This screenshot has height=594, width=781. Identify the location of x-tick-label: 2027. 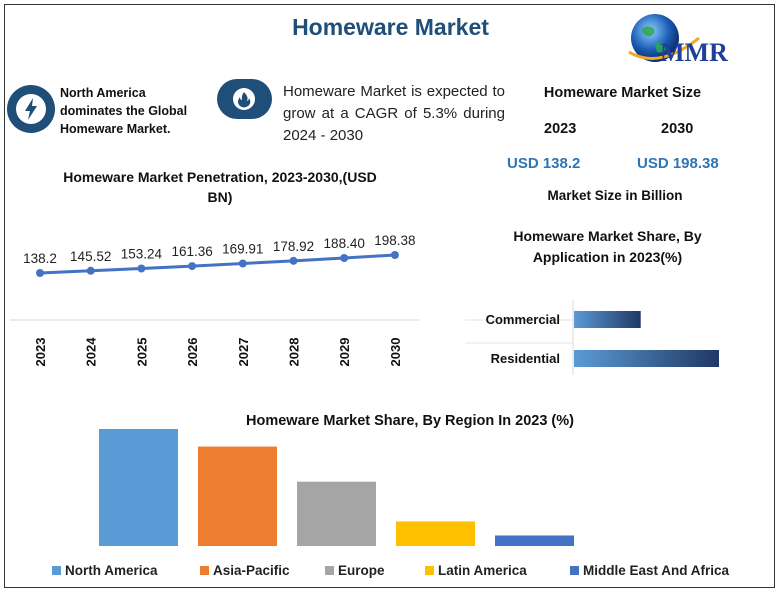
(243, 352).